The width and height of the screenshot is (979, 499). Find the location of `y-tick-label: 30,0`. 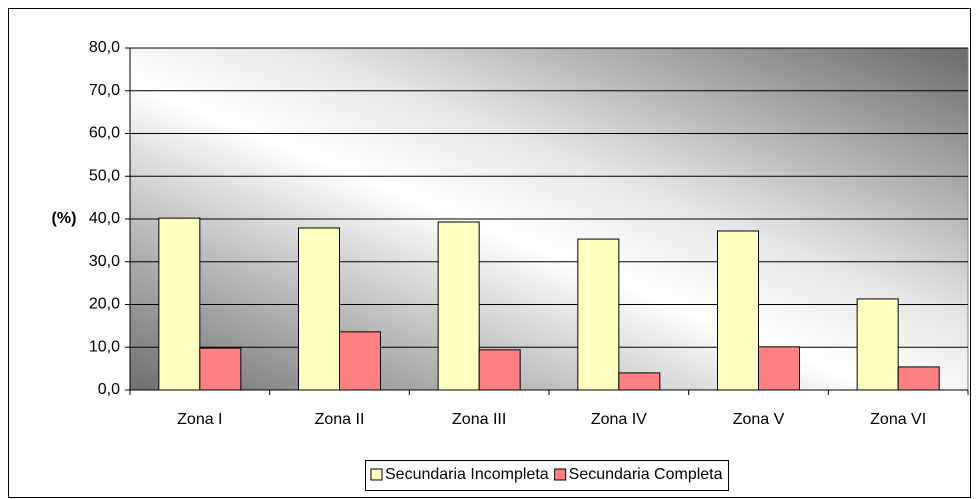

y-tick-label: 30,0 is located at coordinates (104, 261).